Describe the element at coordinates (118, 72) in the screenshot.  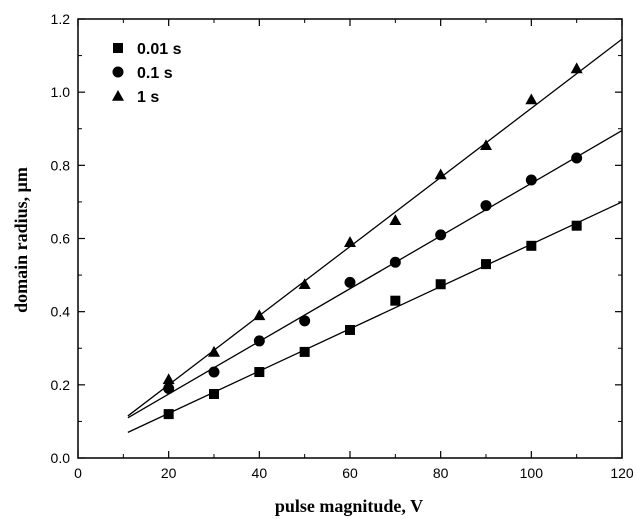
I see `legend-marker-circle` at that location.